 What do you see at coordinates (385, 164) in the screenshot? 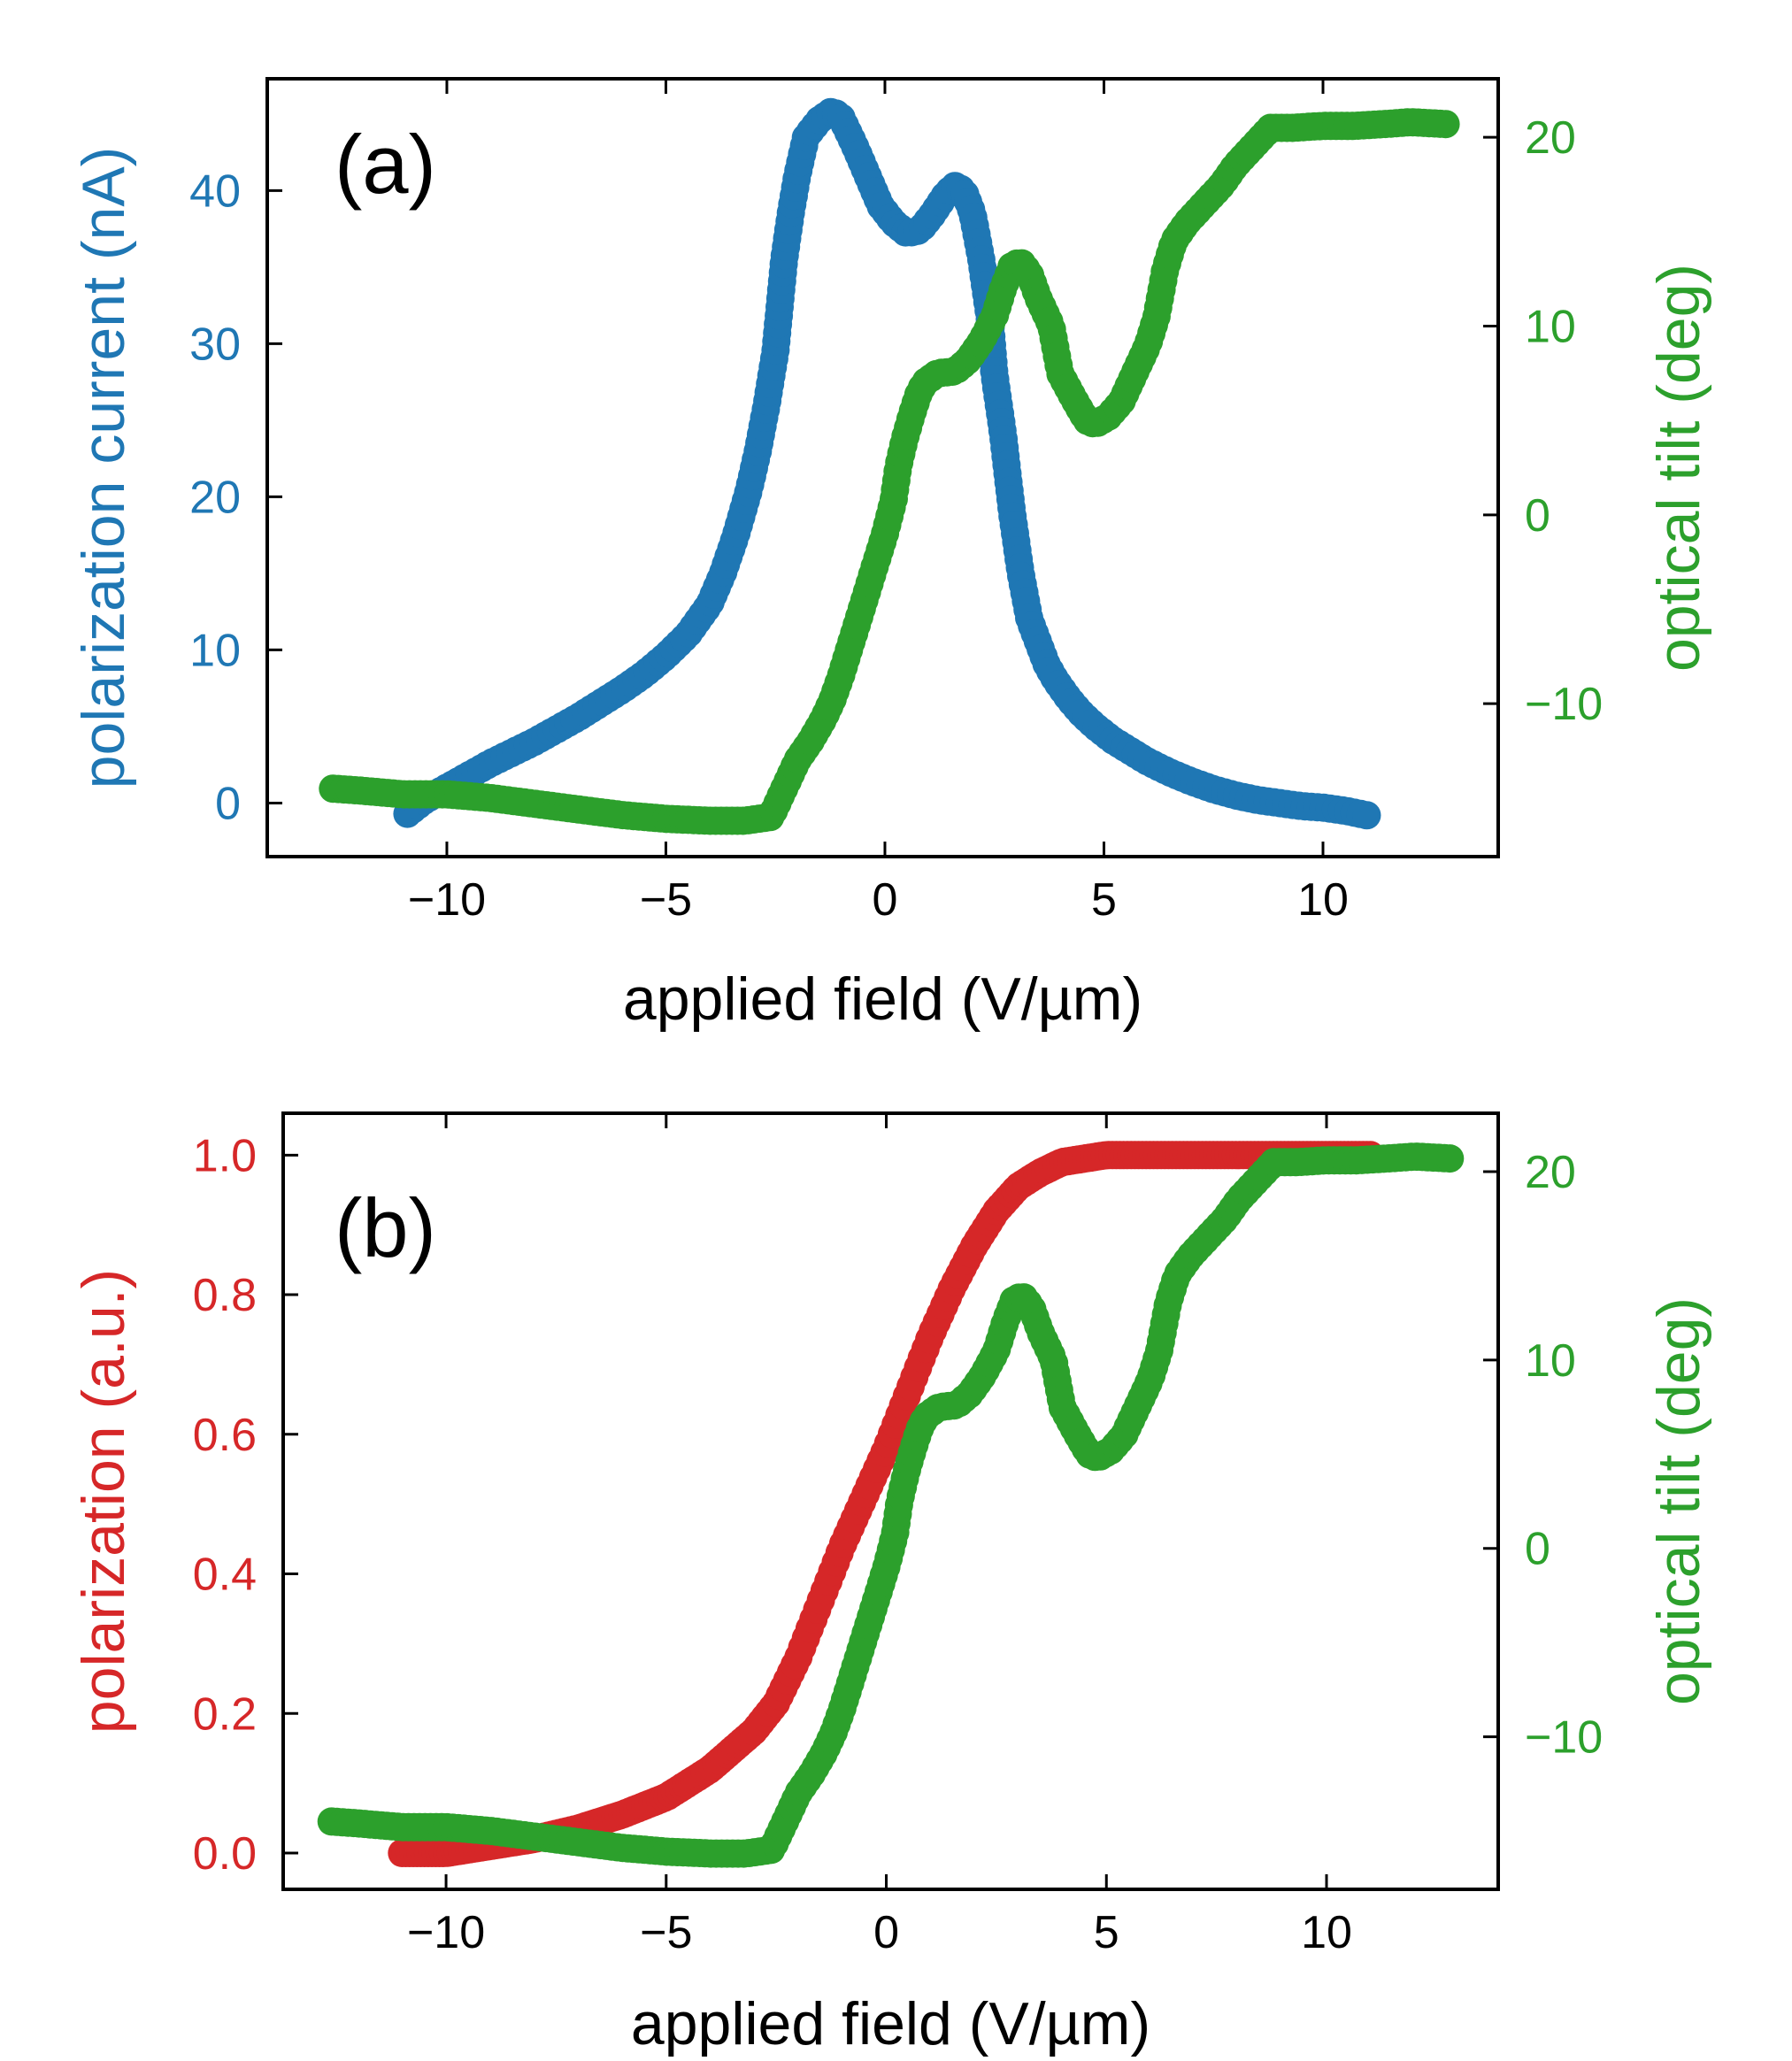
I see `panel-a-label: (a)` at bounding box center [385, 164].